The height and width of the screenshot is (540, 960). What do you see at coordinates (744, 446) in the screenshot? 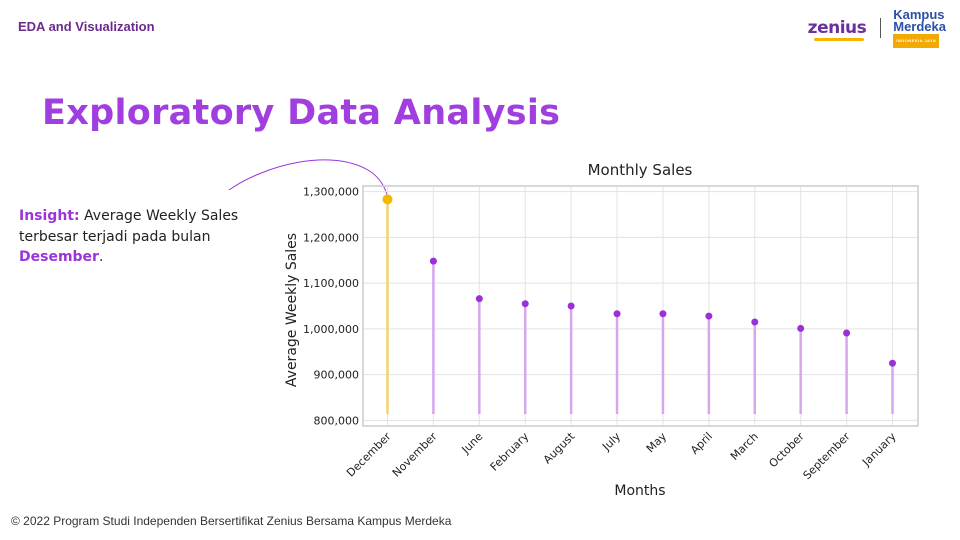
I see `x-tick-label: March` at bounding box center [744, 446].